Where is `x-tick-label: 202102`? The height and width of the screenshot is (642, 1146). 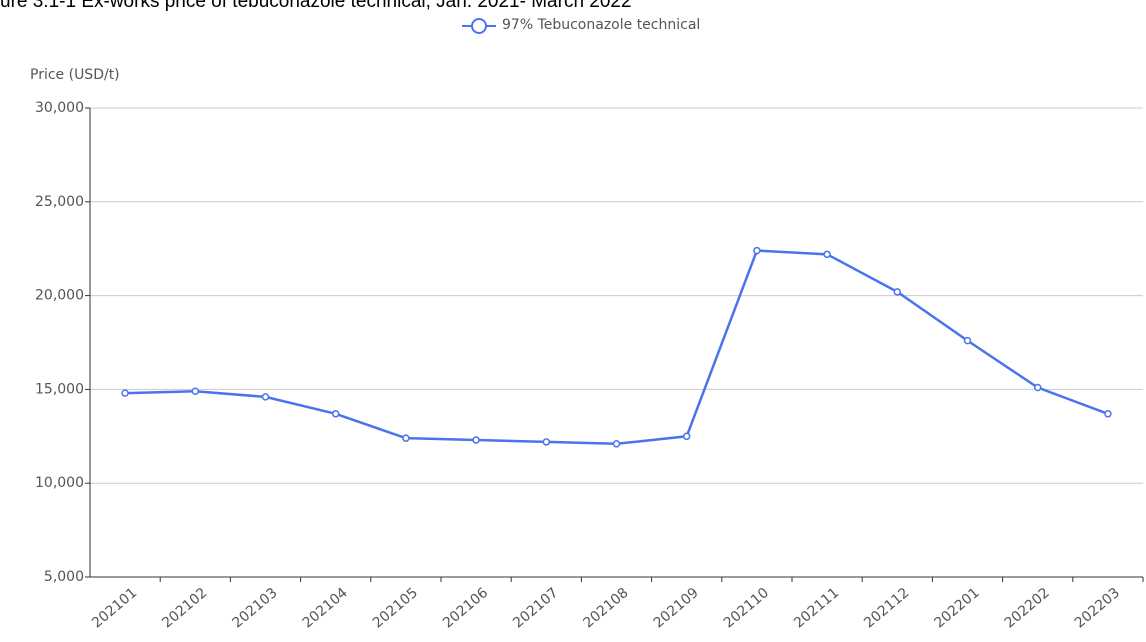
x-tick-label: 202102 is located at coordinates (184, 608).